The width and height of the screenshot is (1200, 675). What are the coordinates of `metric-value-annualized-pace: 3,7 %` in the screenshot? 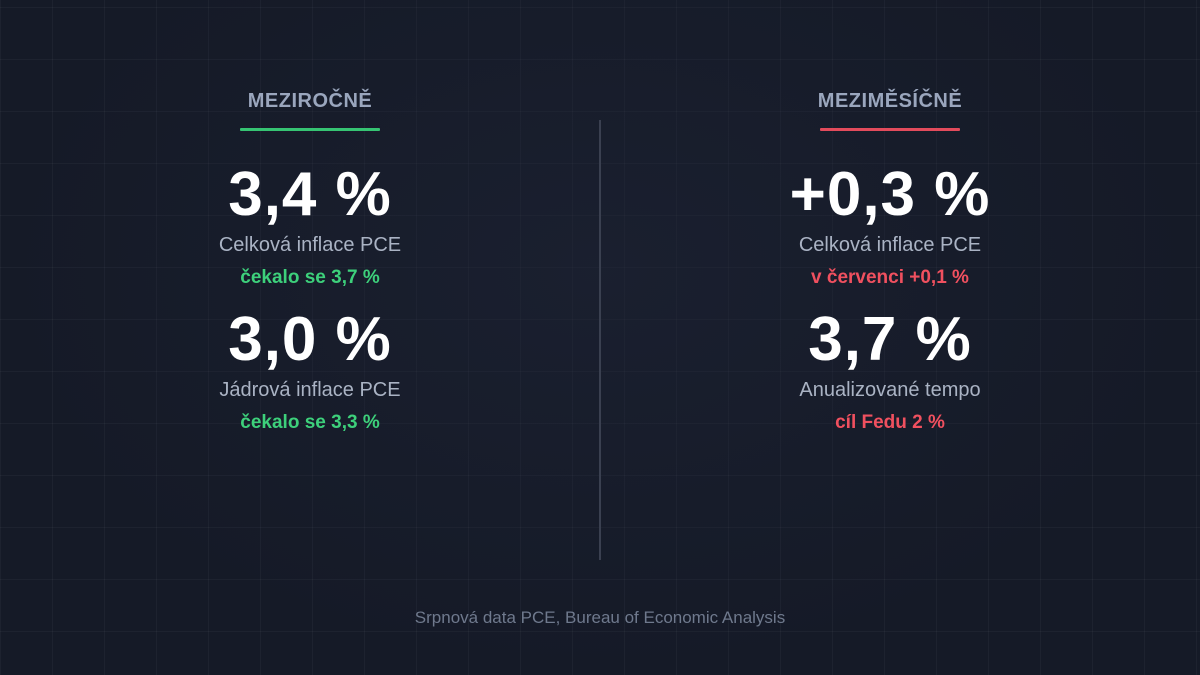 It's located at (890, 339).